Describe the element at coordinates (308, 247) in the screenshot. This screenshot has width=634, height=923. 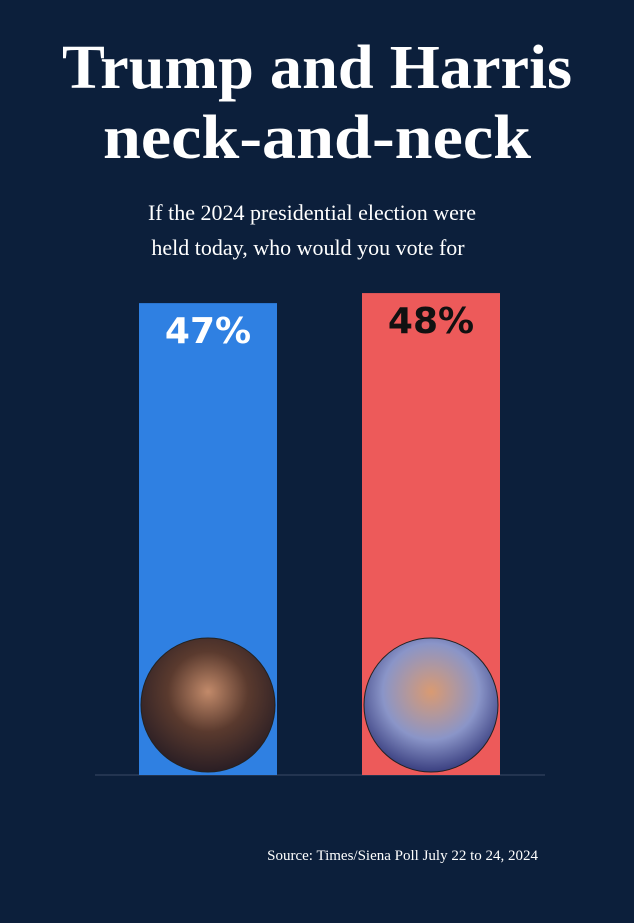
I see `subtitle: held today, who would you vote for` at that location.